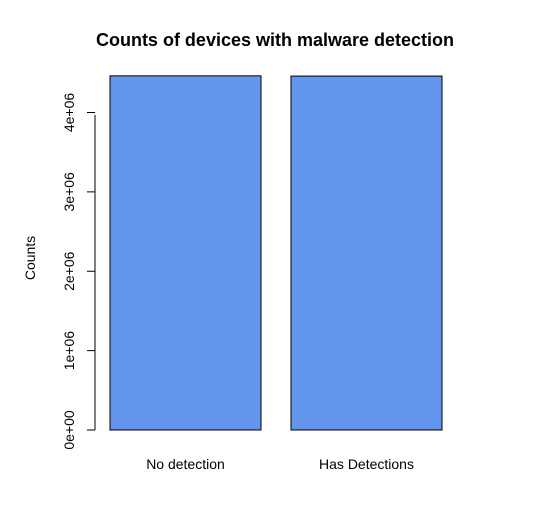  Describe the element at coordinates (69, 192) in the screenshot. I see `y-tick-label: 3e+06` at that location.